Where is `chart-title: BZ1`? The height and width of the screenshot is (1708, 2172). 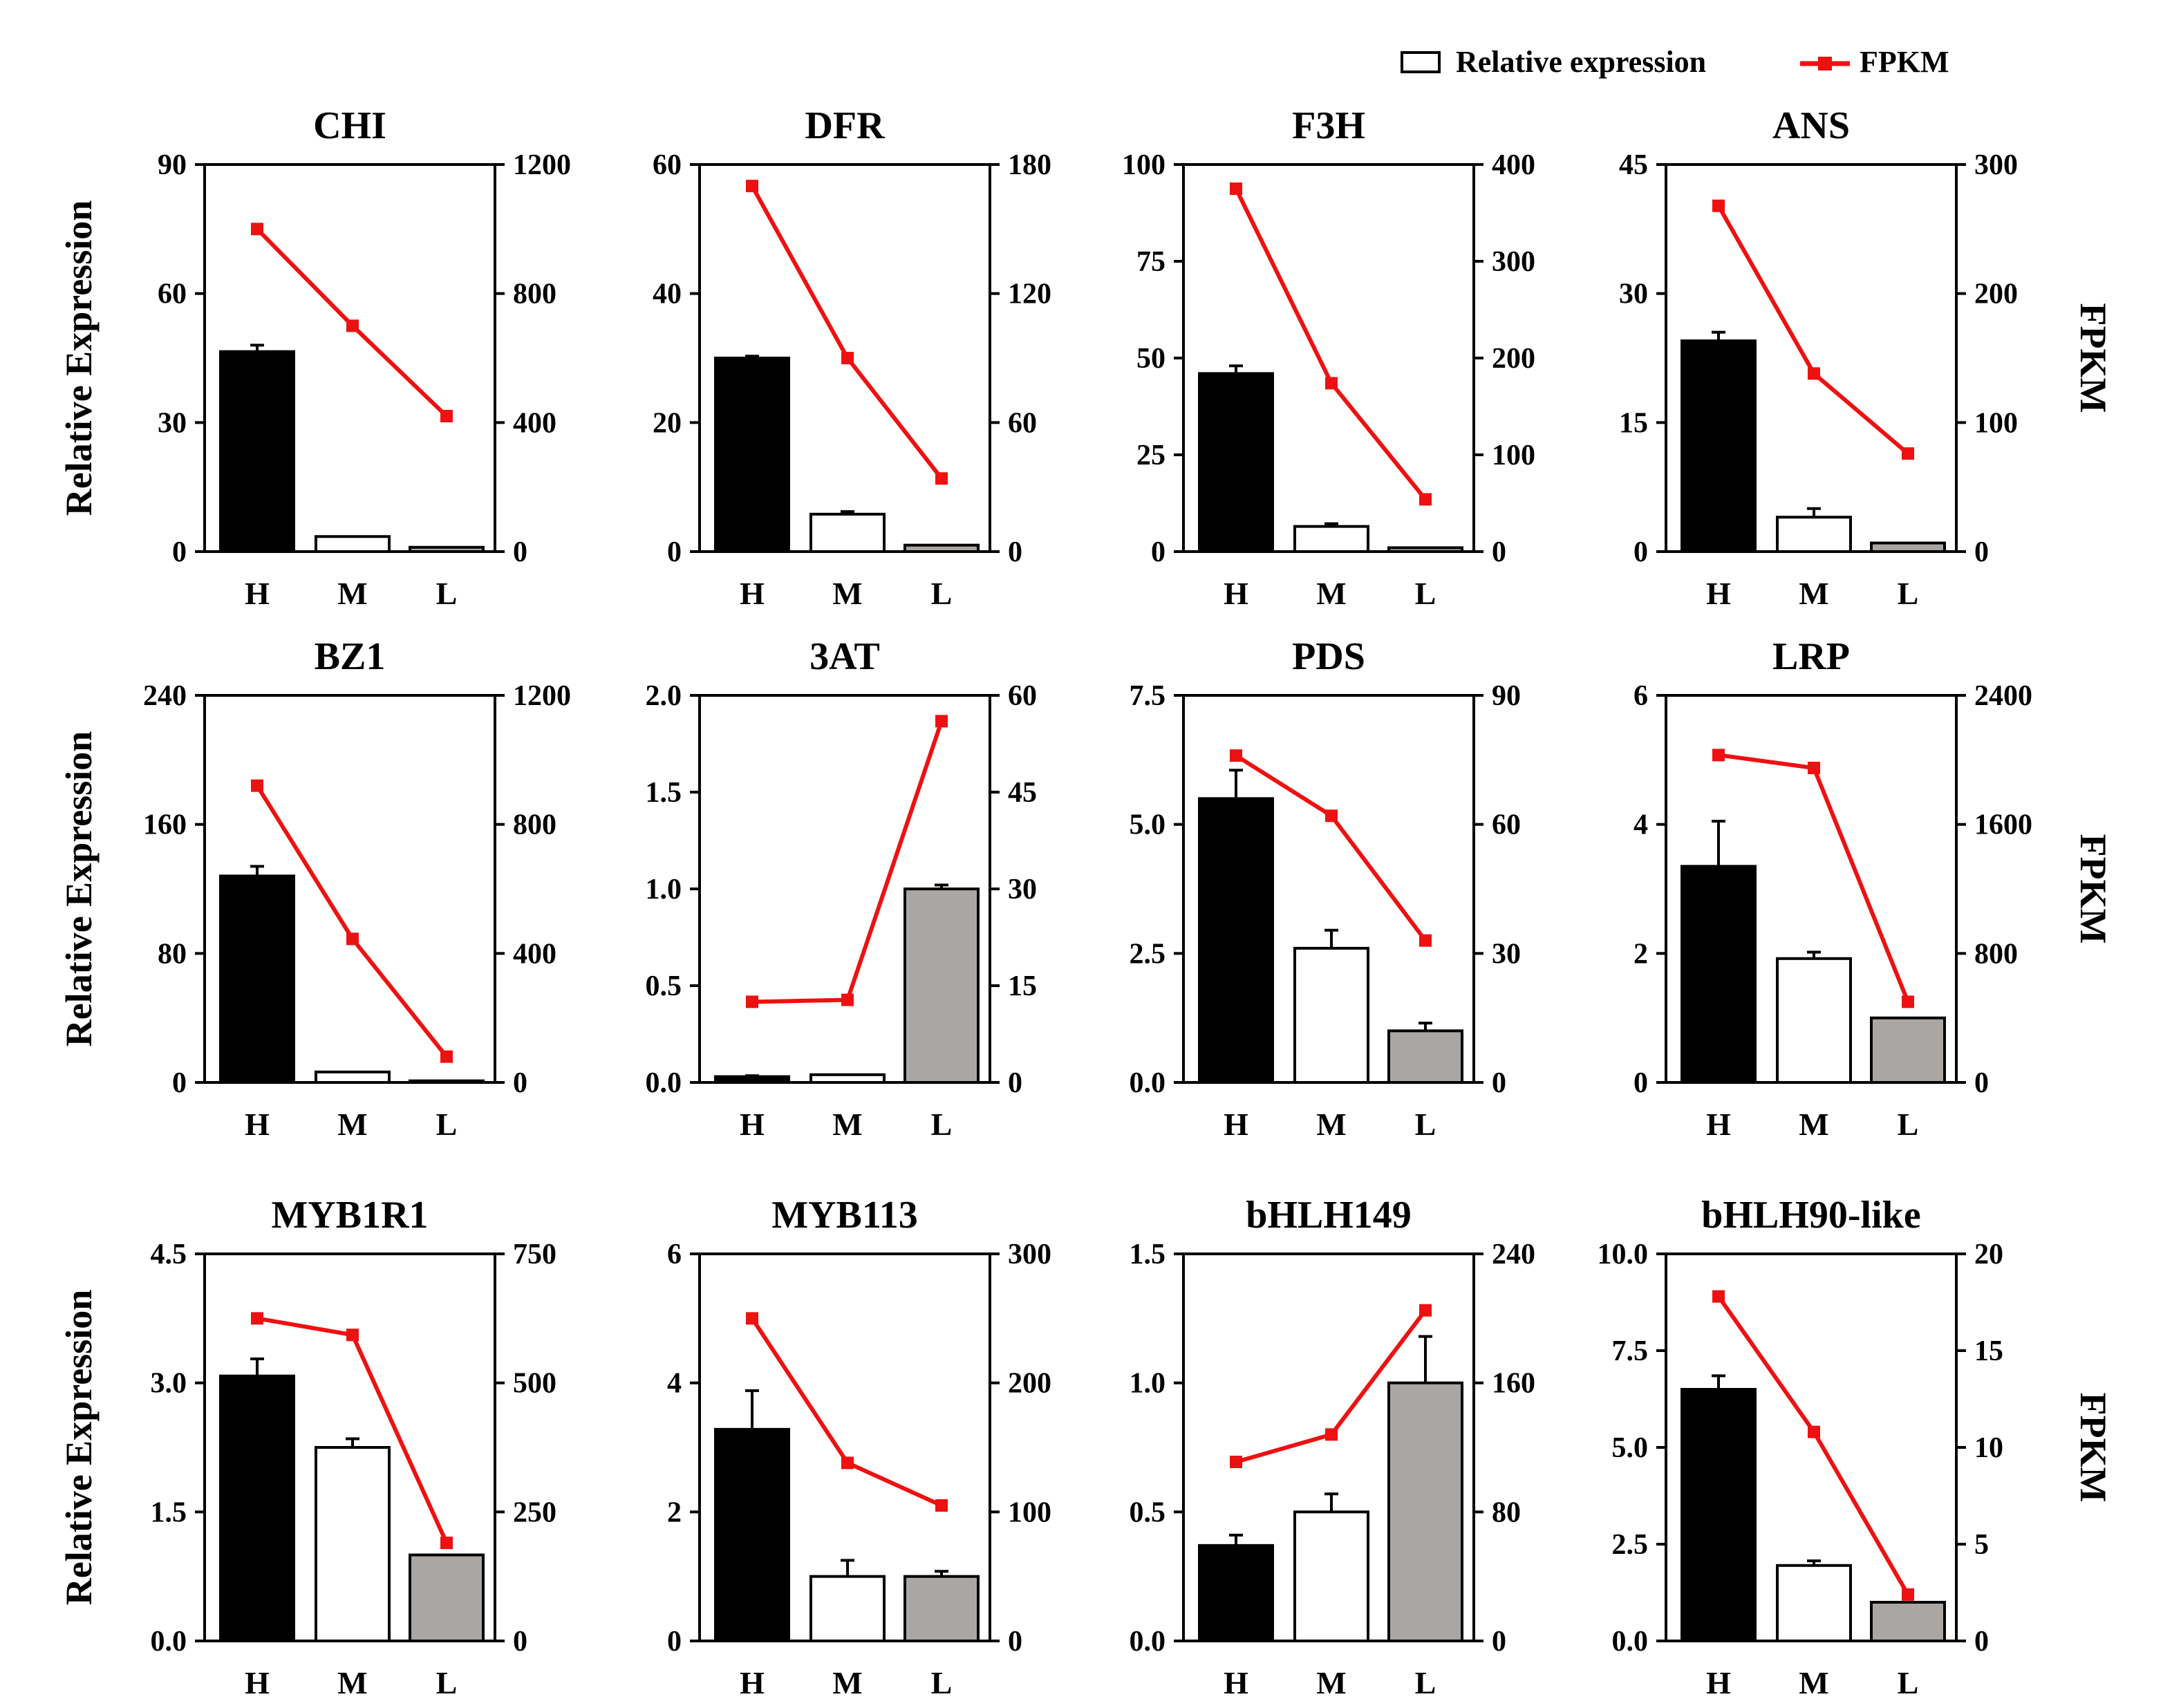
chart-title: BZ1 is located at coordinates (350, 656).